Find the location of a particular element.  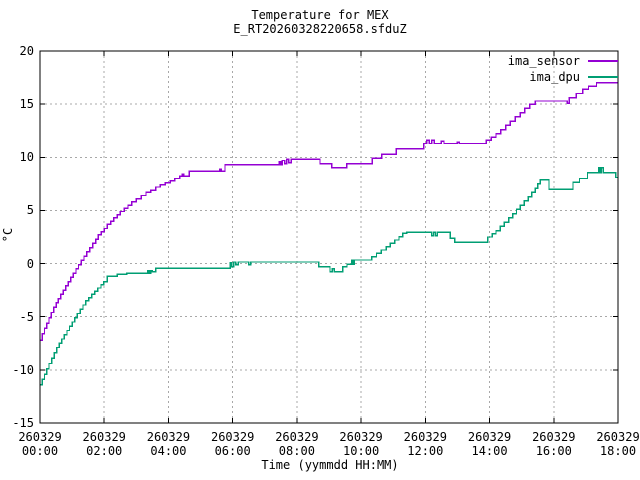

x-tick-label: 260329 06:00 is located at coordinates (232, 444).